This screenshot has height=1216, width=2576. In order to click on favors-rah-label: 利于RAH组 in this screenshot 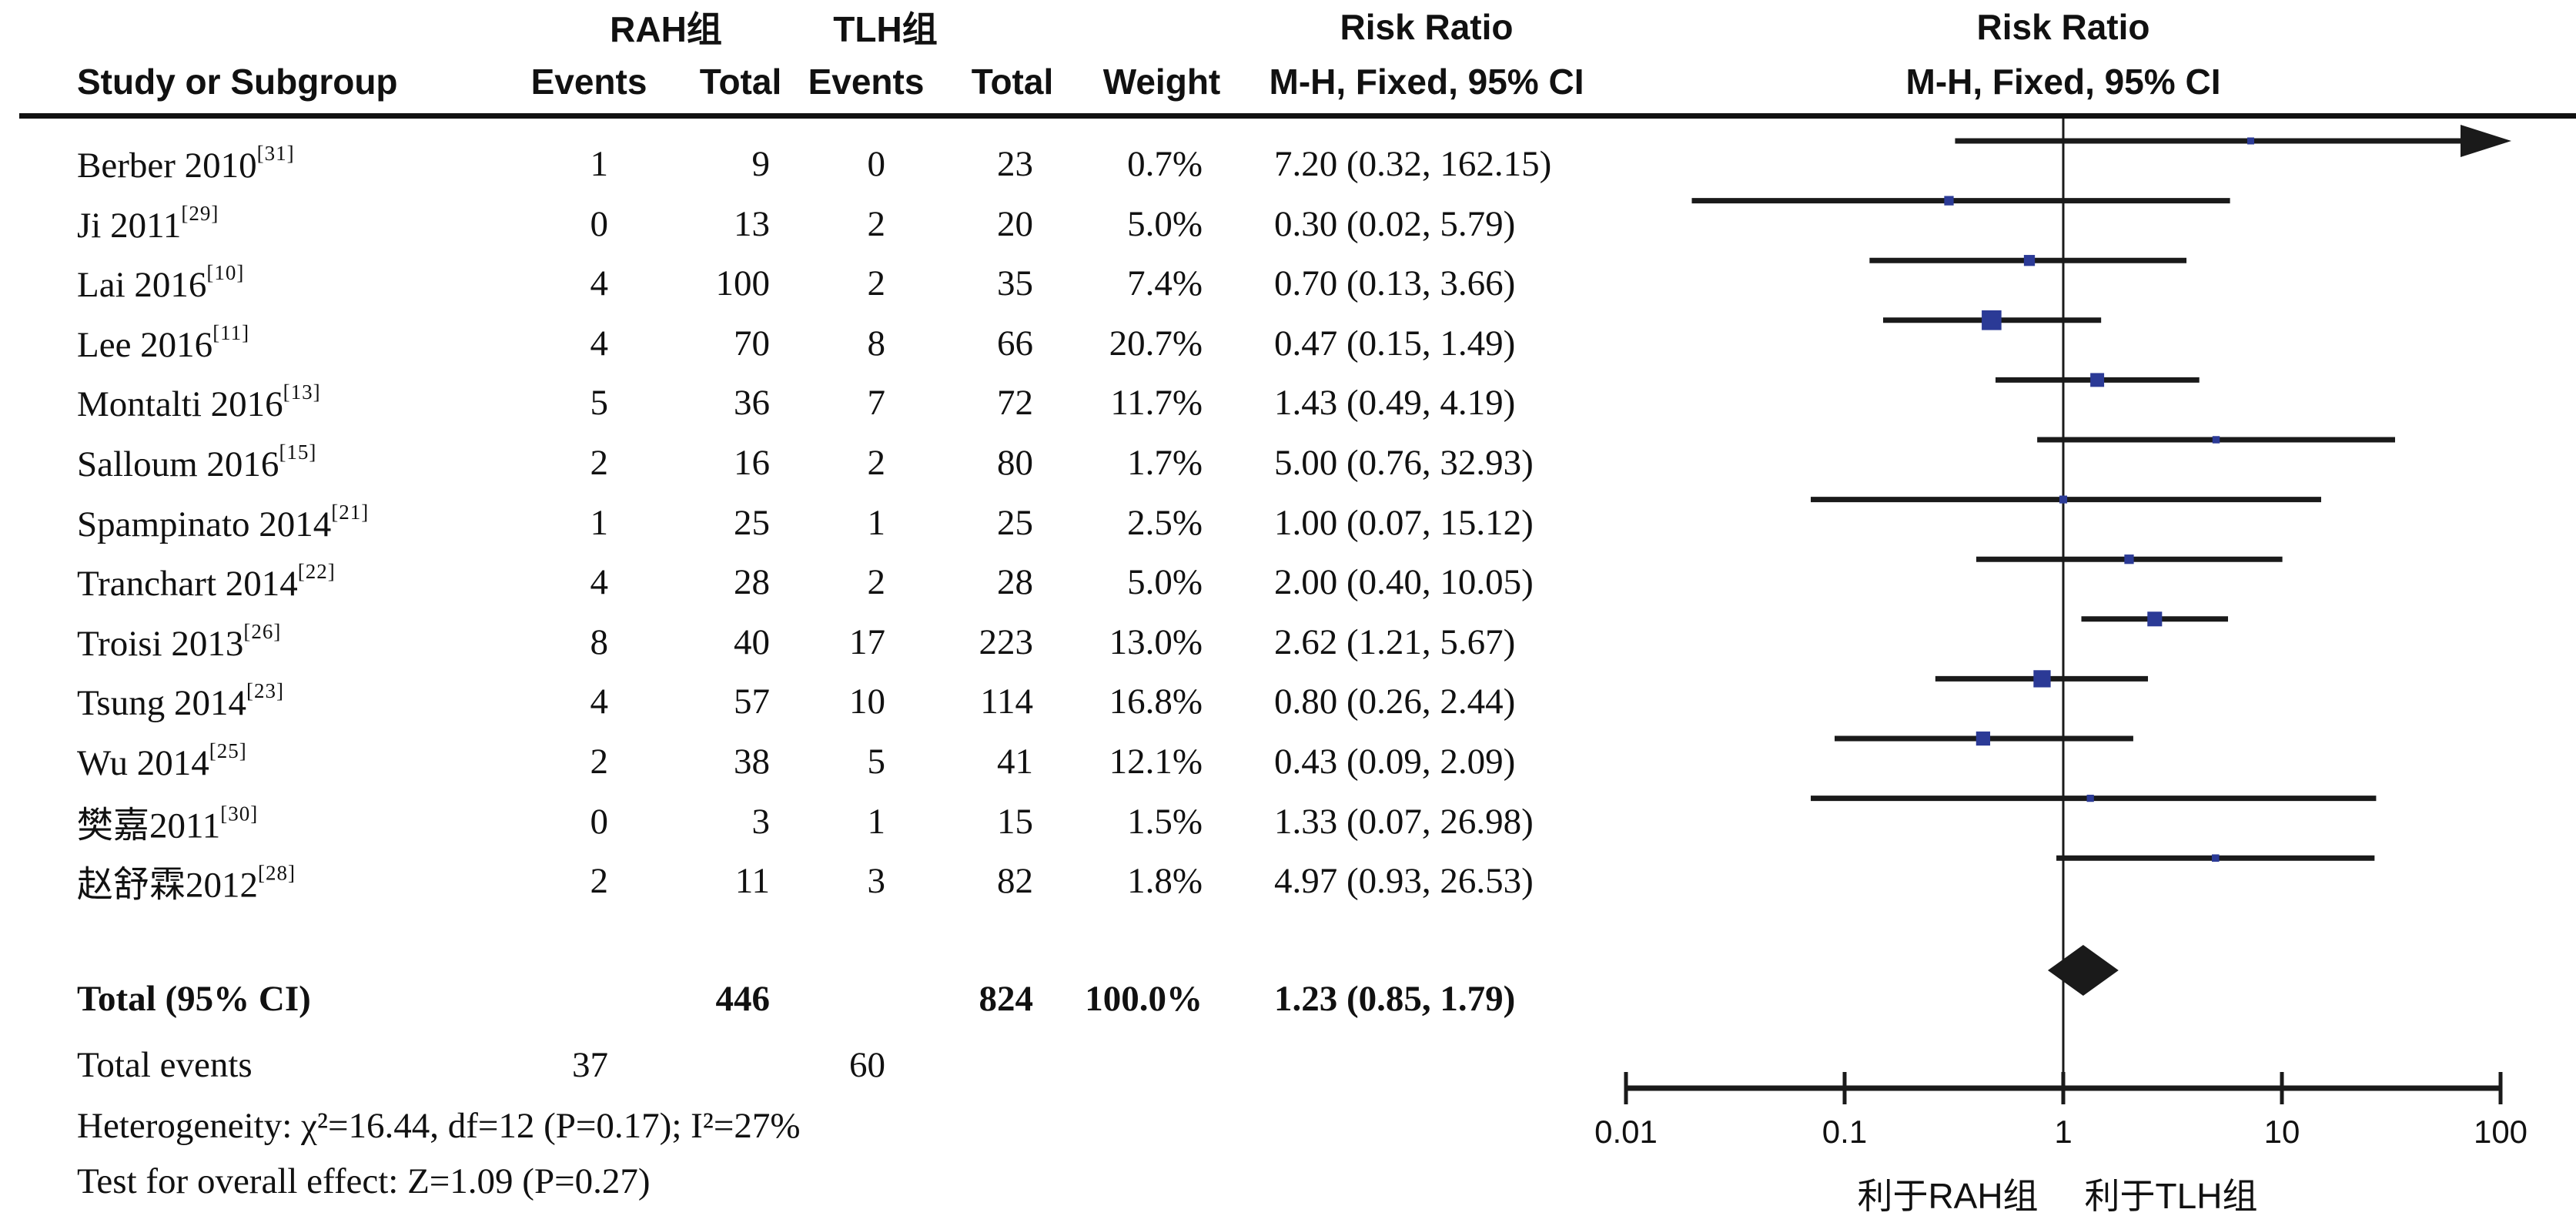, I will do `click(1948, 1196)`.